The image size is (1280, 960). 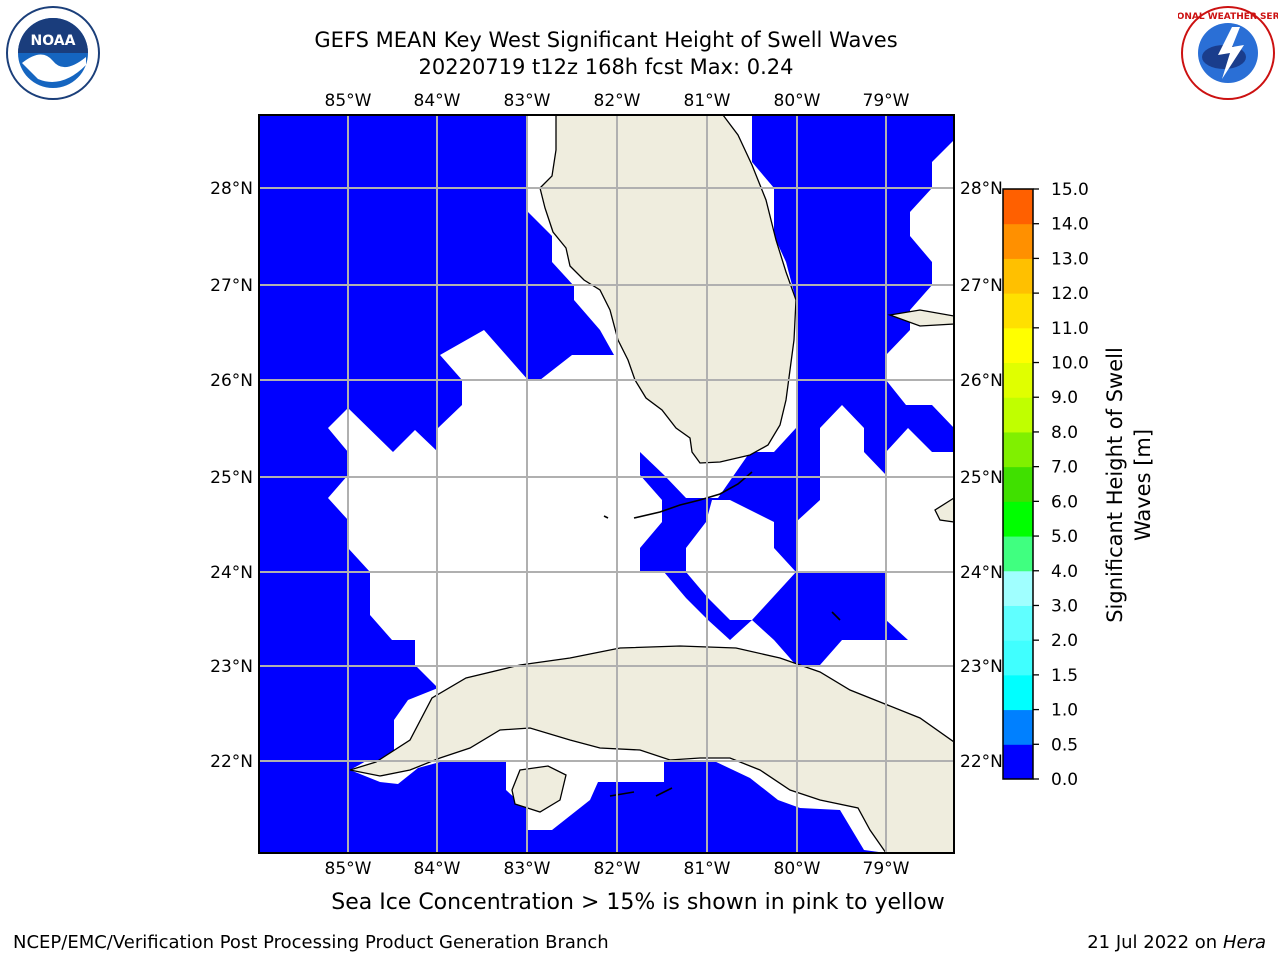 I want to click on footer-host: Hera, so click(x=1244, y=942).